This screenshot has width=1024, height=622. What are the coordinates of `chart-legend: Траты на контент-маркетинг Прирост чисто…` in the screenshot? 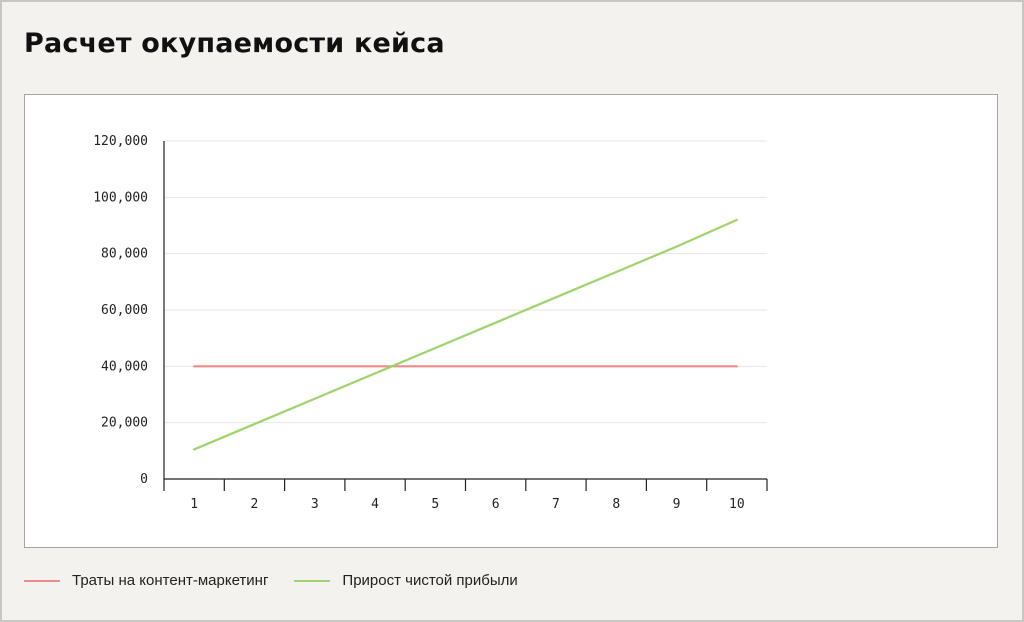 It's located at (284, 580).